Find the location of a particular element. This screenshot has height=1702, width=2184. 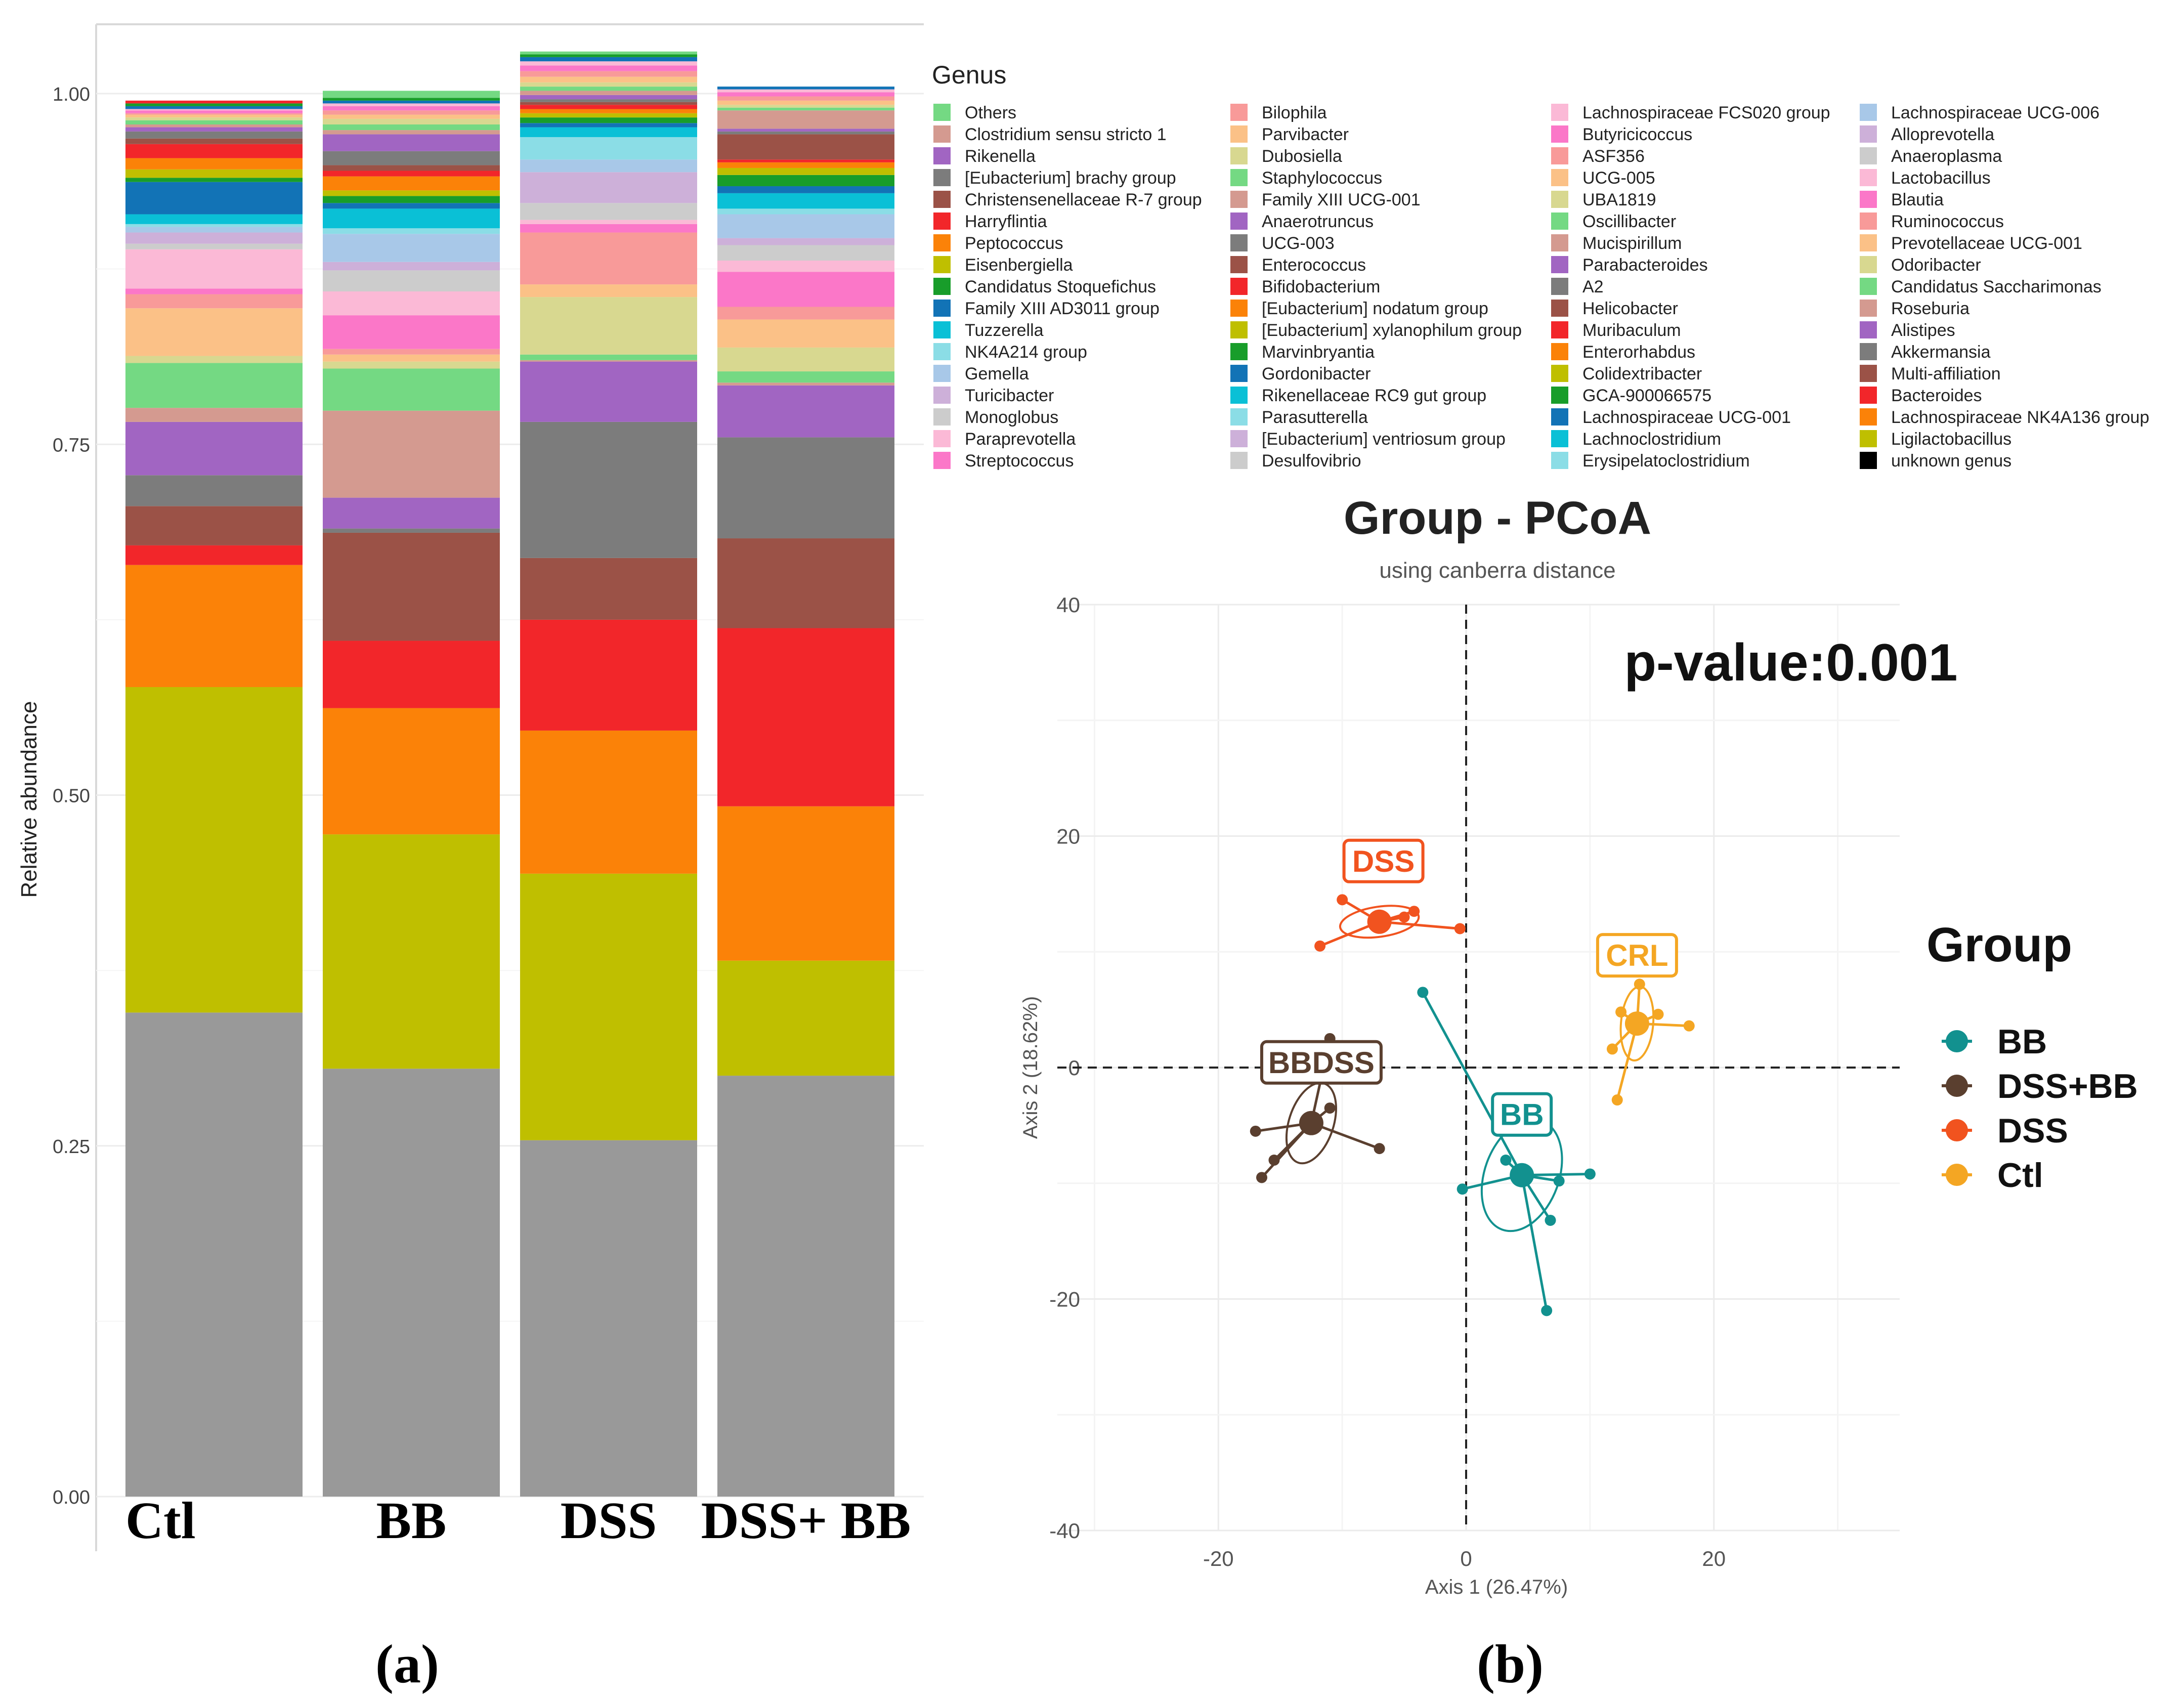

legend-item: Ctl is located at coordinates (1993, 1175).